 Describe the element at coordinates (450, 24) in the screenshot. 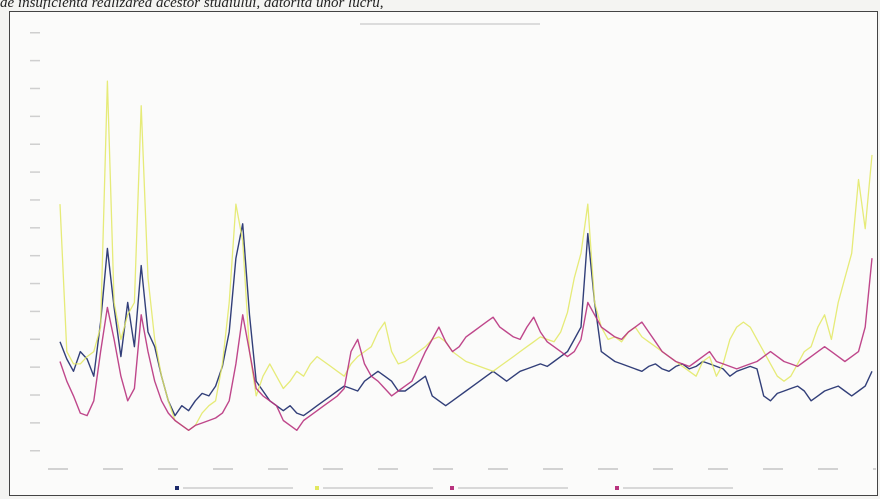

I see `faint-title-bar` at that location.